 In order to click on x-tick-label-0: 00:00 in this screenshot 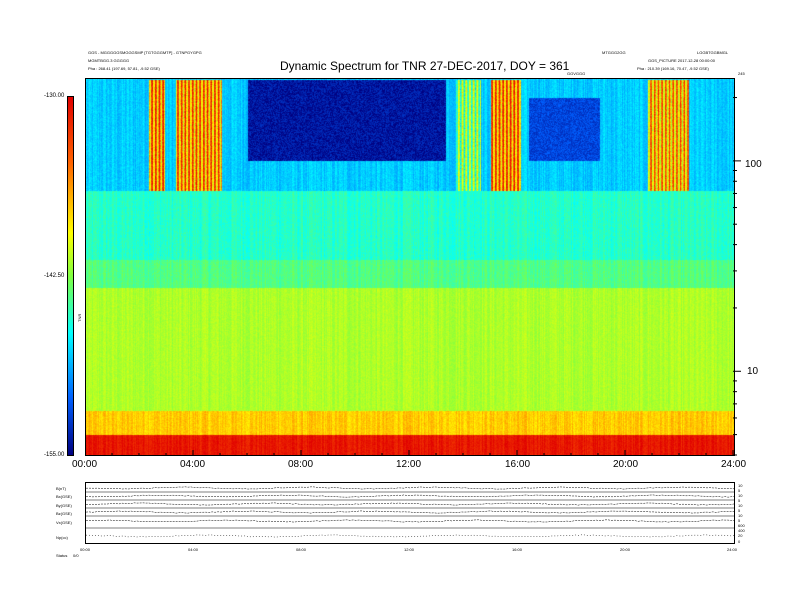, I will do `click(85, 464)`.